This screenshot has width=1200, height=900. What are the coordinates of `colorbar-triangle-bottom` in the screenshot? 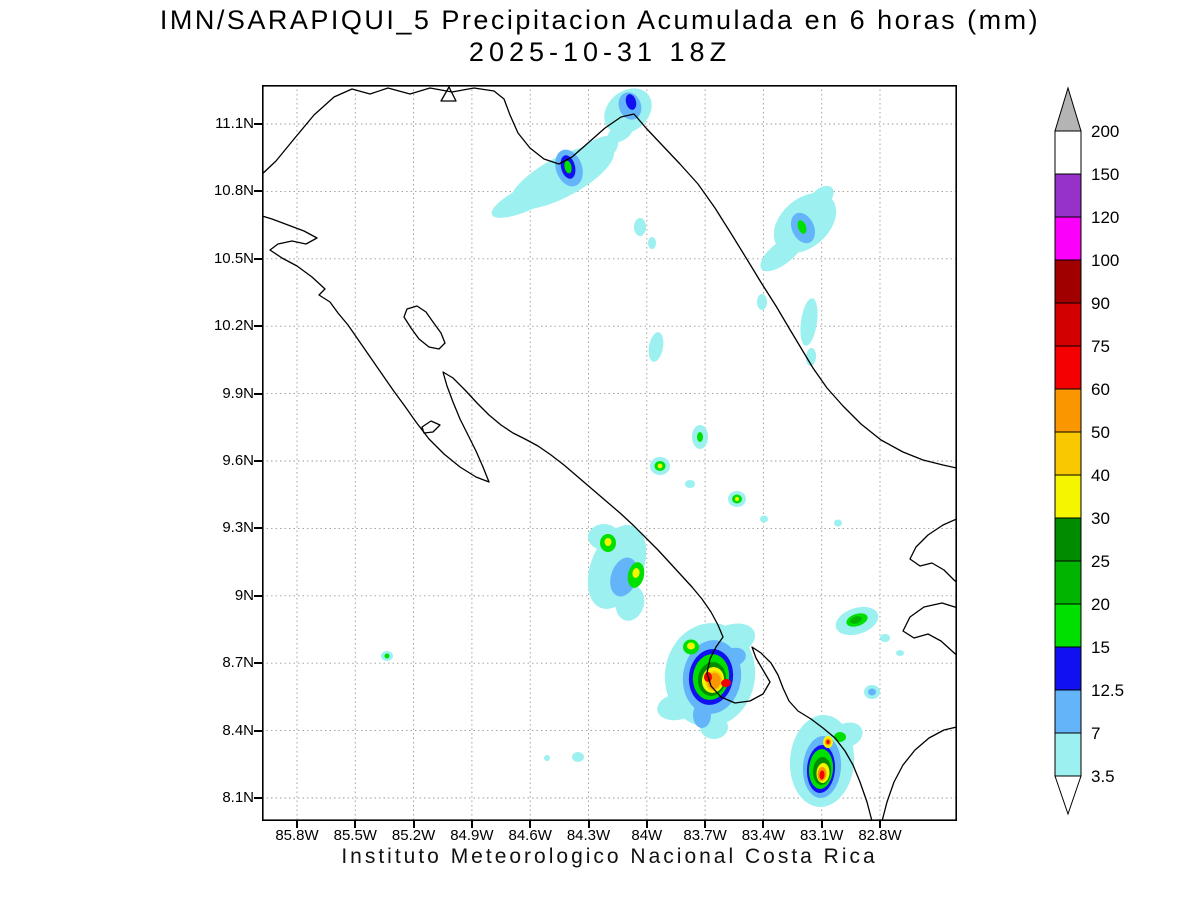 It's located at (1068, 795).